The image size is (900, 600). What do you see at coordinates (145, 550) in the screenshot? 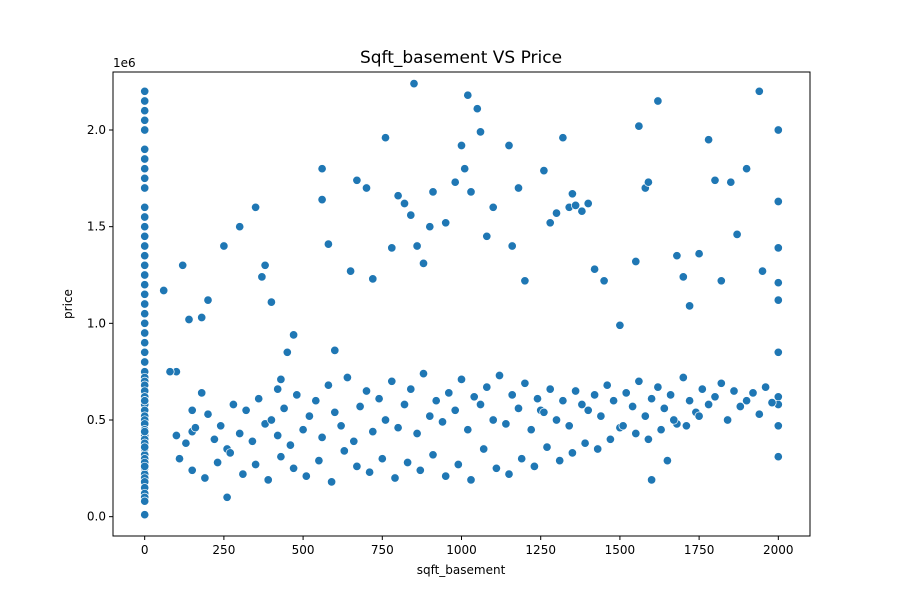
I see `x-tick-label: 0` at bounding box center [145, 550].